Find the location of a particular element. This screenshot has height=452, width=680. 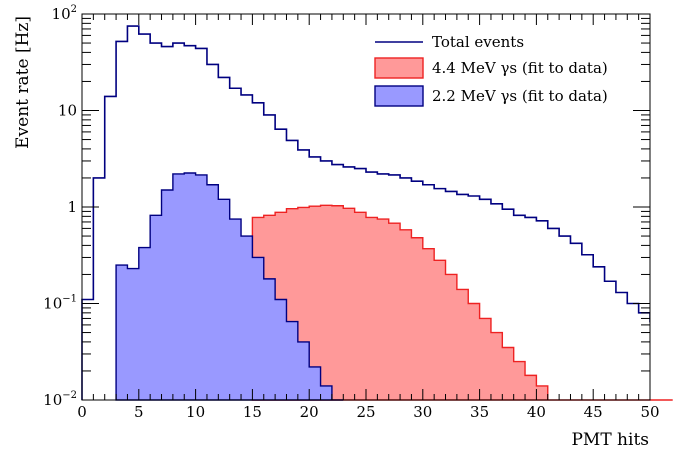

x-tick-label: 10 is located at coordinates (195, 412).